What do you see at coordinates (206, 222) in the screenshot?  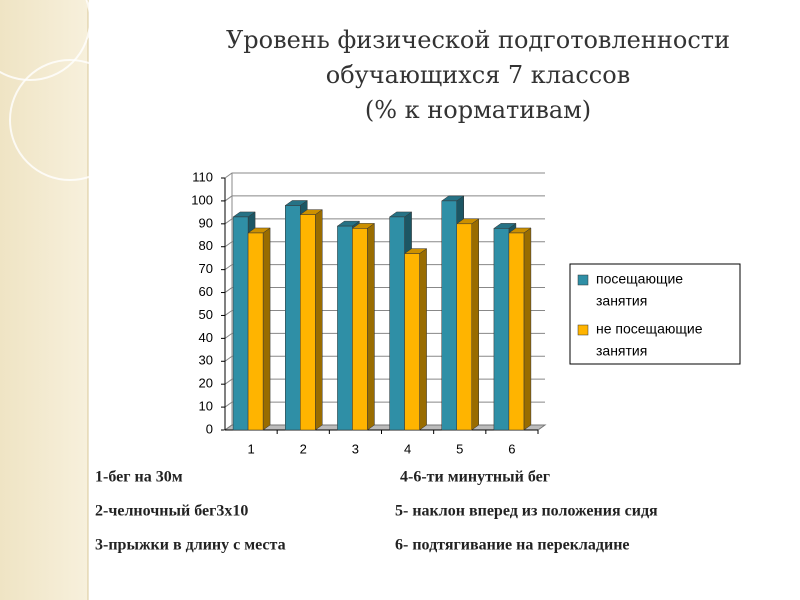 I see `y-tick-label: 90` at bounding box center [206, 222].